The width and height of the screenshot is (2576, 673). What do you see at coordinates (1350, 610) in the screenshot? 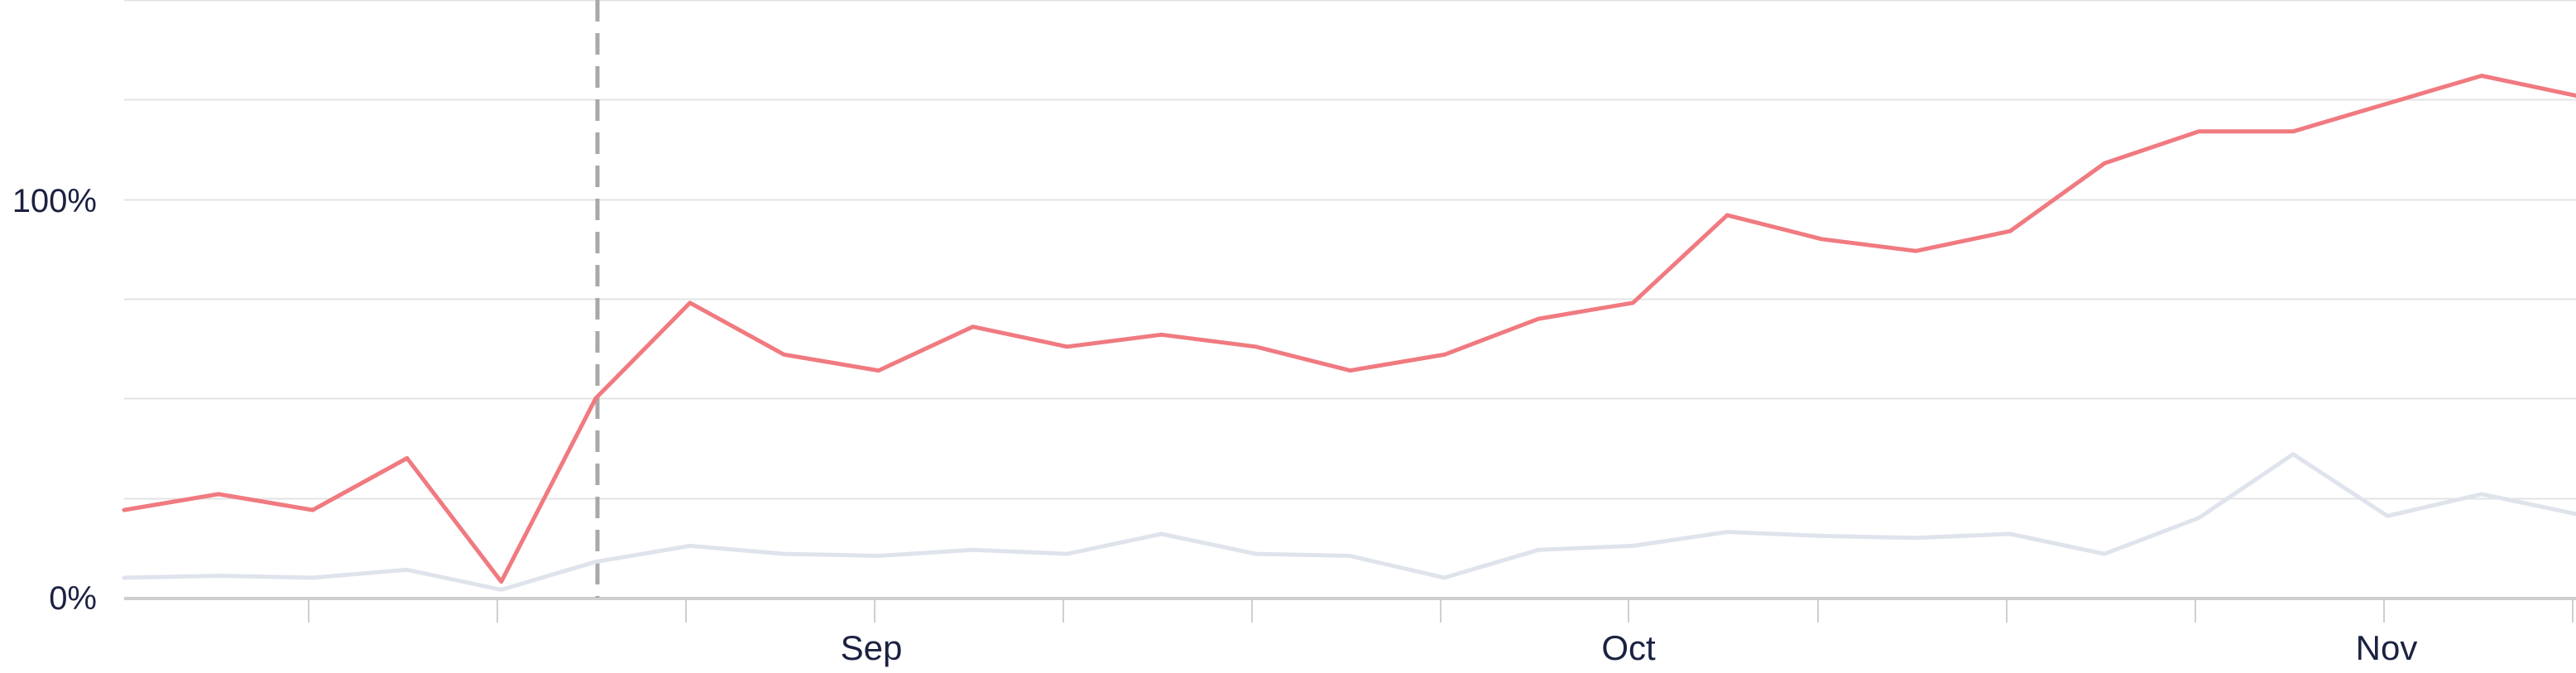
I see `x-axis` at bounding box center [1350, 610].